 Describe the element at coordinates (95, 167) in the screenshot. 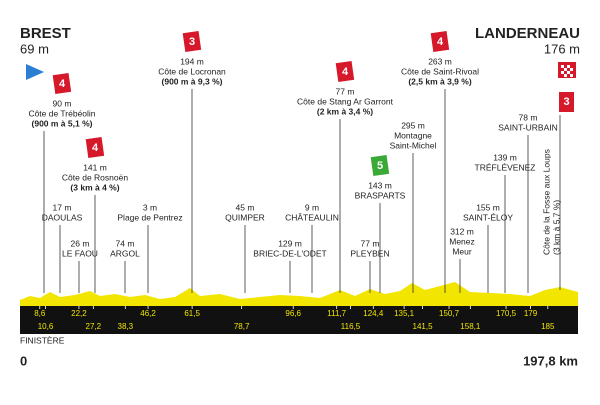

I see `waypoint-label: 141 m` at that location.